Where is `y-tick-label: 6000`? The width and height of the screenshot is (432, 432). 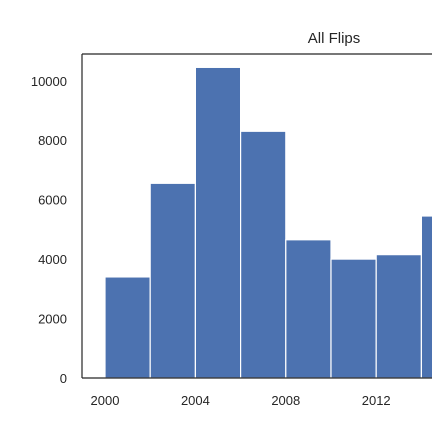
y-tick-label: 6000 is located at coordinates (52, 200).